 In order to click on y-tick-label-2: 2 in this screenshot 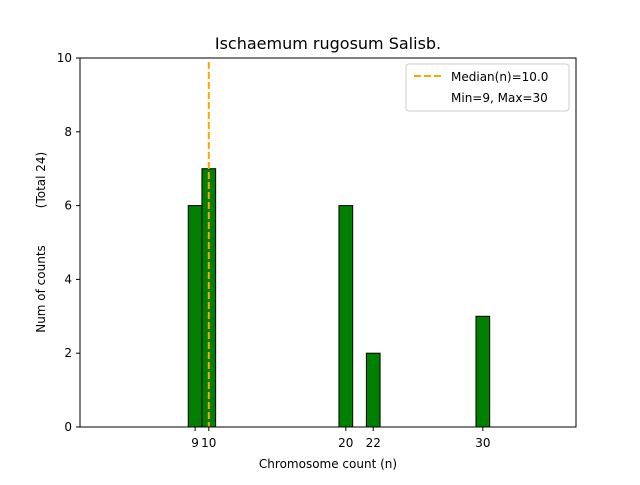, I will do `click(68, 353)`.